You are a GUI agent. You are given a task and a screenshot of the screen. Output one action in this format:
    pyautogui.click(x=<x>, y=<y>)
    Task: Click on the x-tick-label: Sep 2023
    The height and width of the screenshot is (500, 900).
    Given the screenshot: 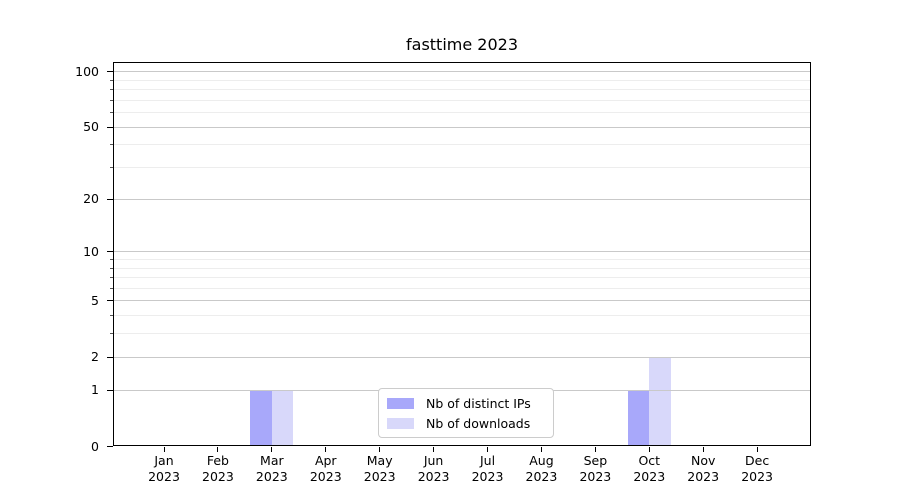 What is the action you would take?
    pyautogui.click(x=595, y=468)
    